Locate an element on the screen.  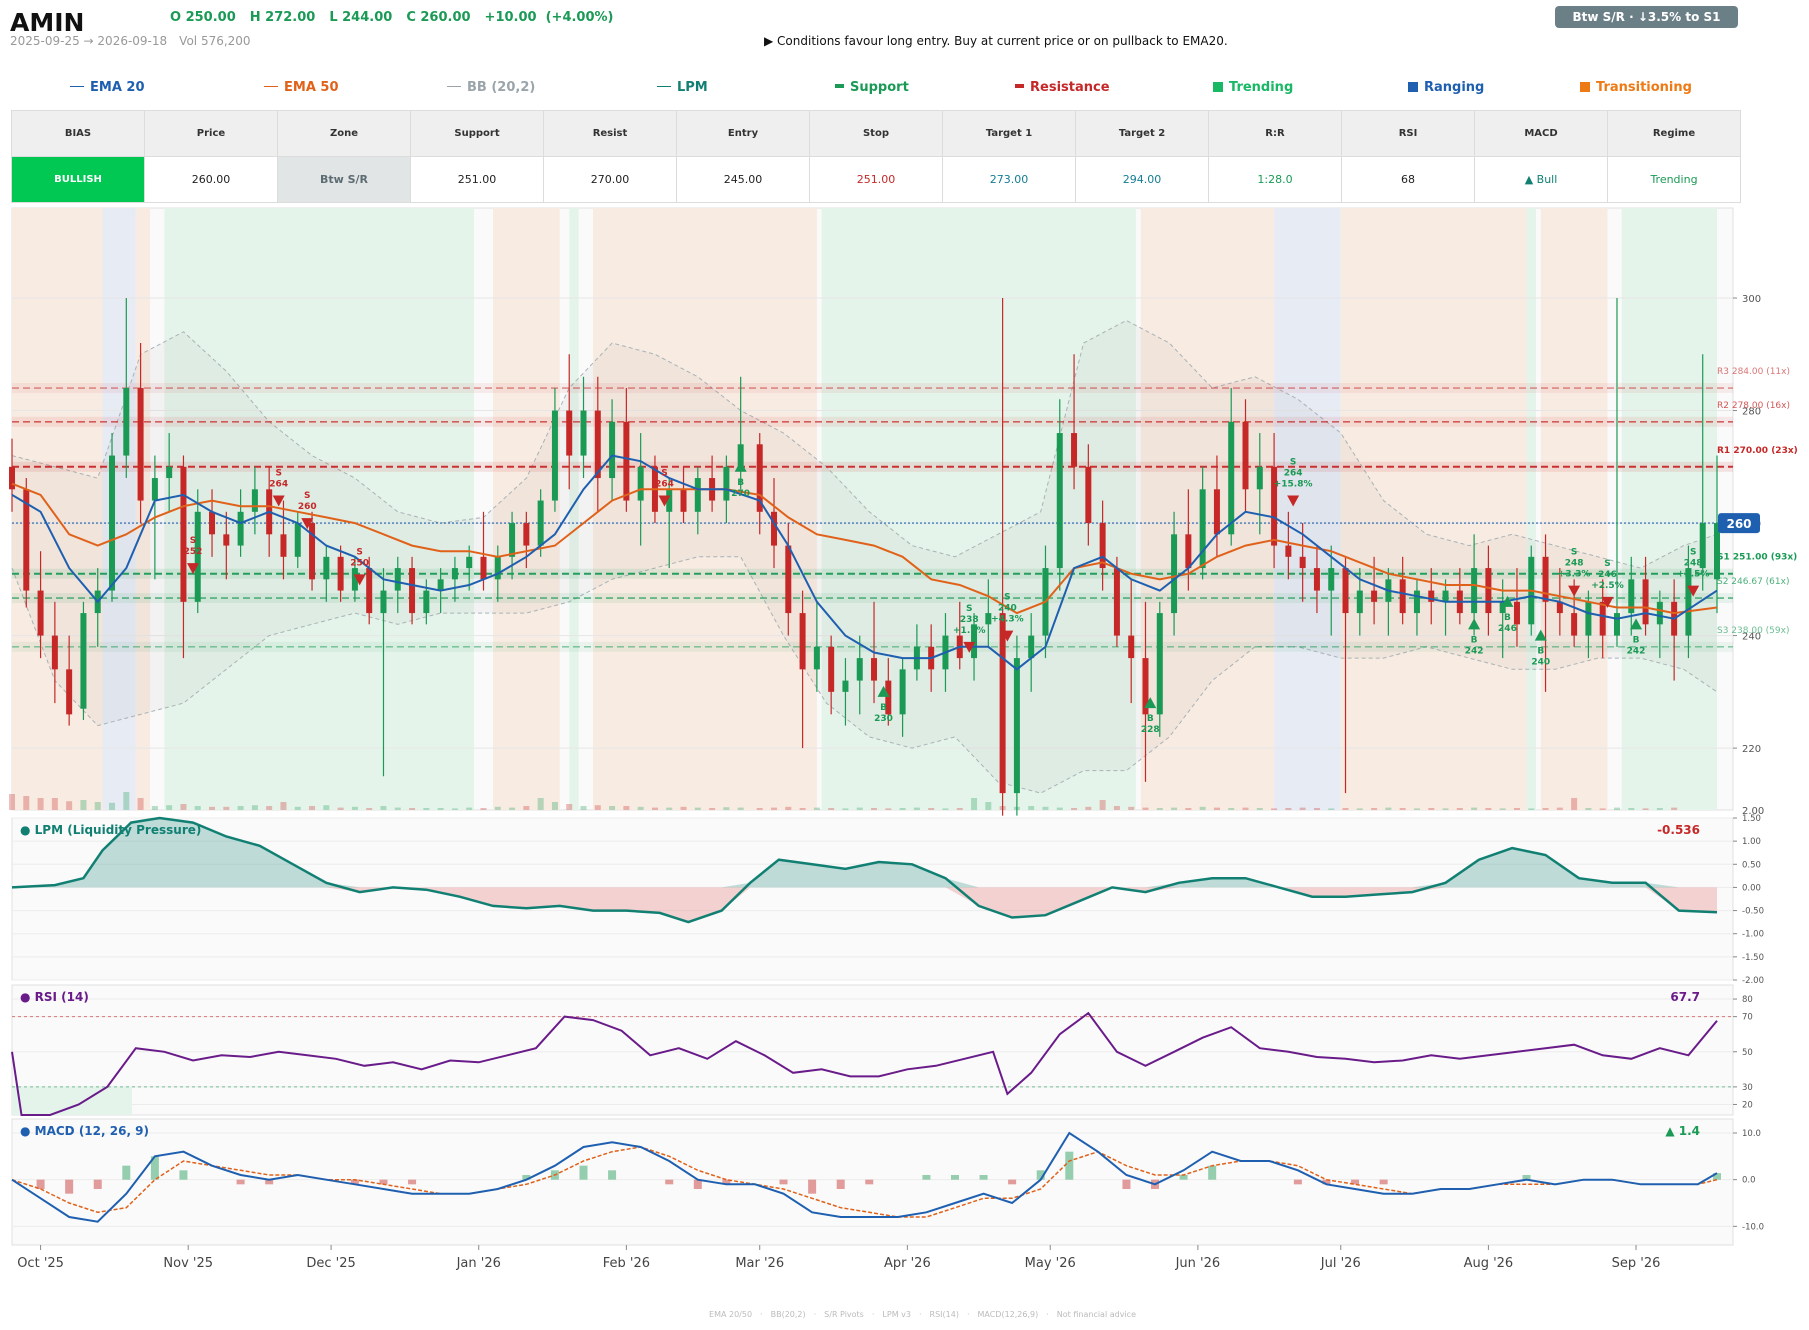
regime-band-transition is located at coordinates (1433, 509).